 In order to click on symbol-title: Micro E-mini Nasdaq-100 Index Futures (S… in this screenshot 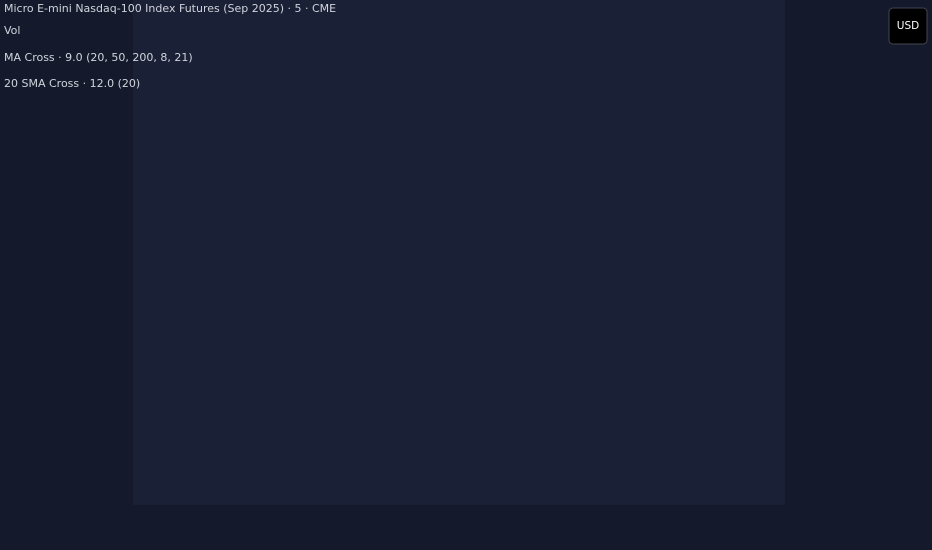, I will do `click(170, 8)`.